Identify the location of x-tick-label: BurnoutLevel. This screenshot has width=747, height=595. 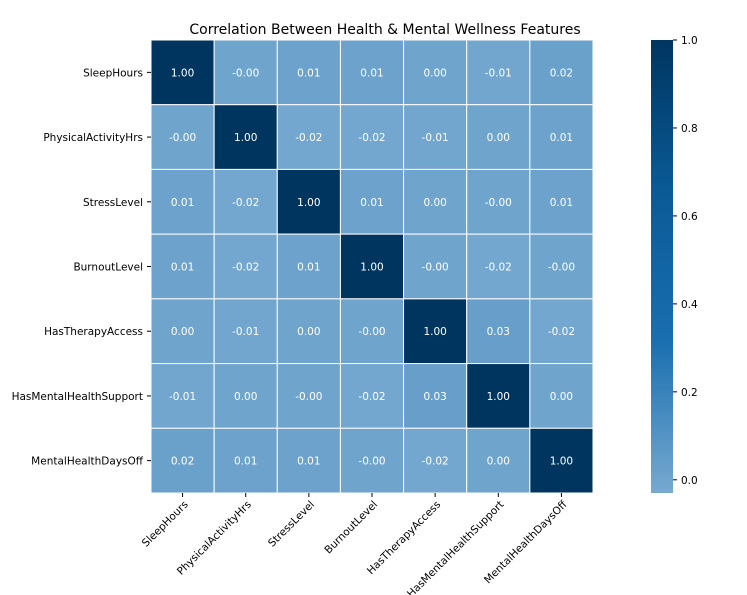
(351, 528).